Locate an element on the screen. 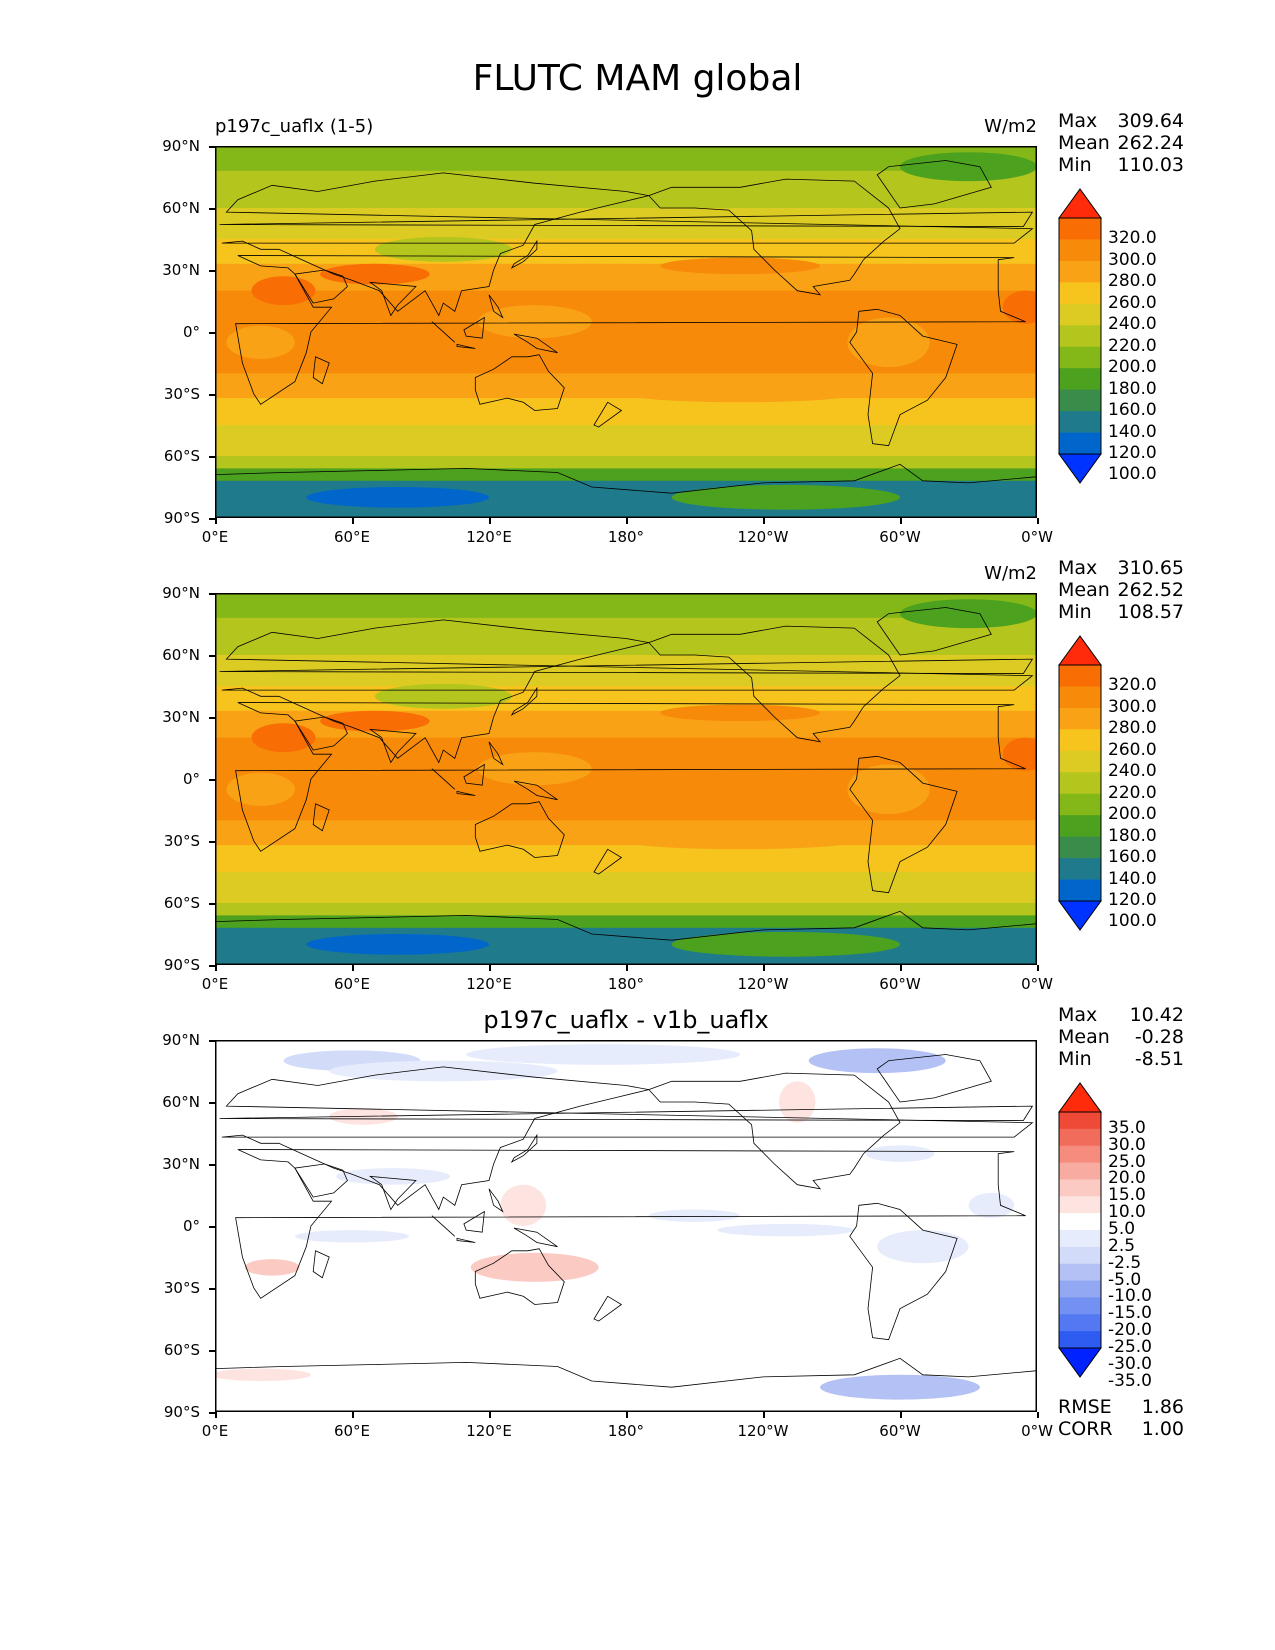  colorbar-wrap is located at coordinates (1080, 336).